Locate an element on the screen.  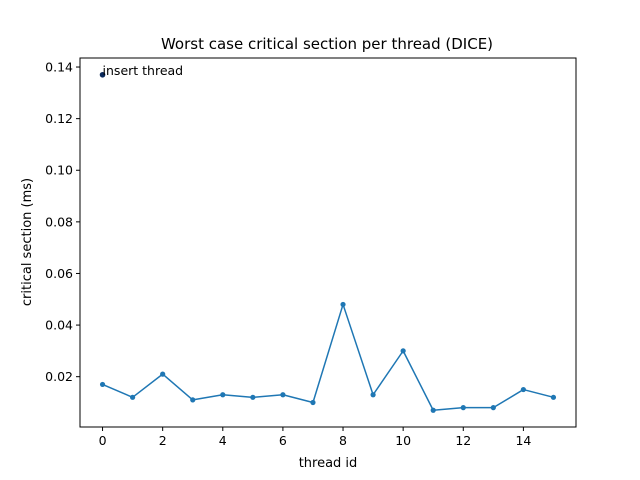
x-tick-label: 14 is located at coordinates (523, 440).